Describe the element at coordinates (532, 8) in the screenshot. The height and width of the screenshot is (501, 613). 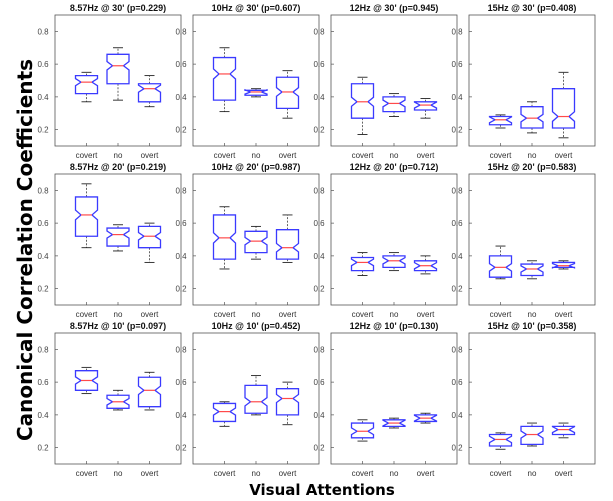
I see `panel-title: 15Hz @ 30' (p=0.408)` at that location.